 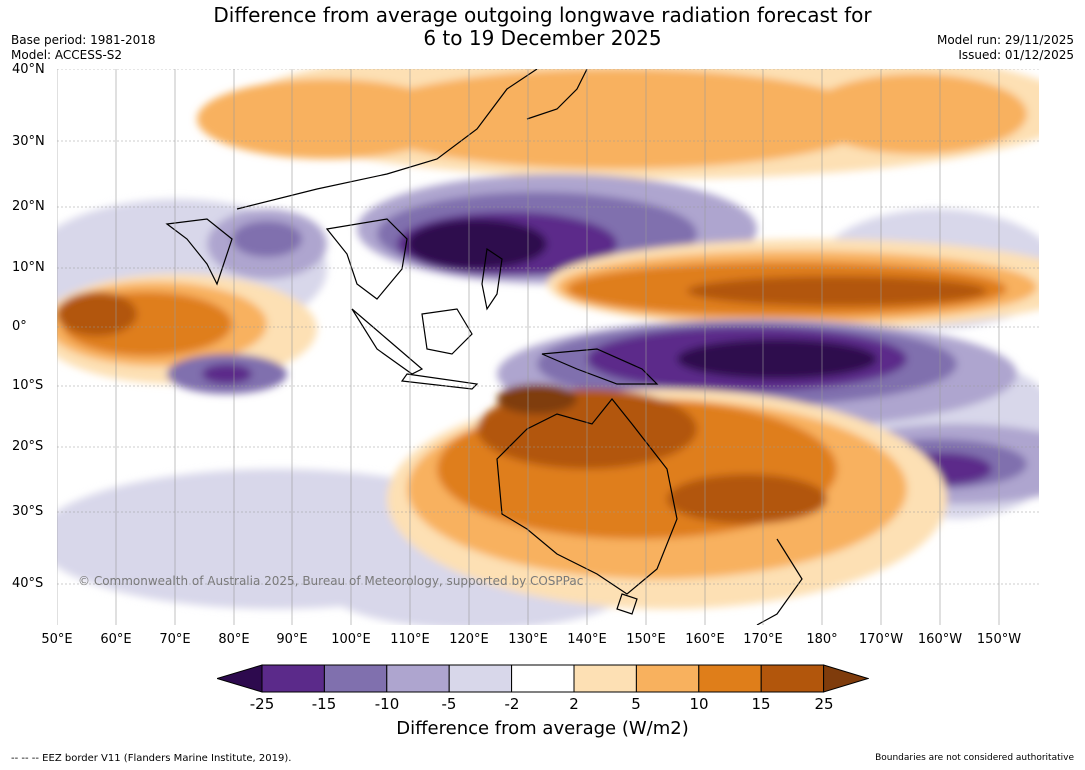 What do you see at coordinates (239, 678) in the screenshot?
I see `colorbar-segment-min` at bounding box center [239, 678].